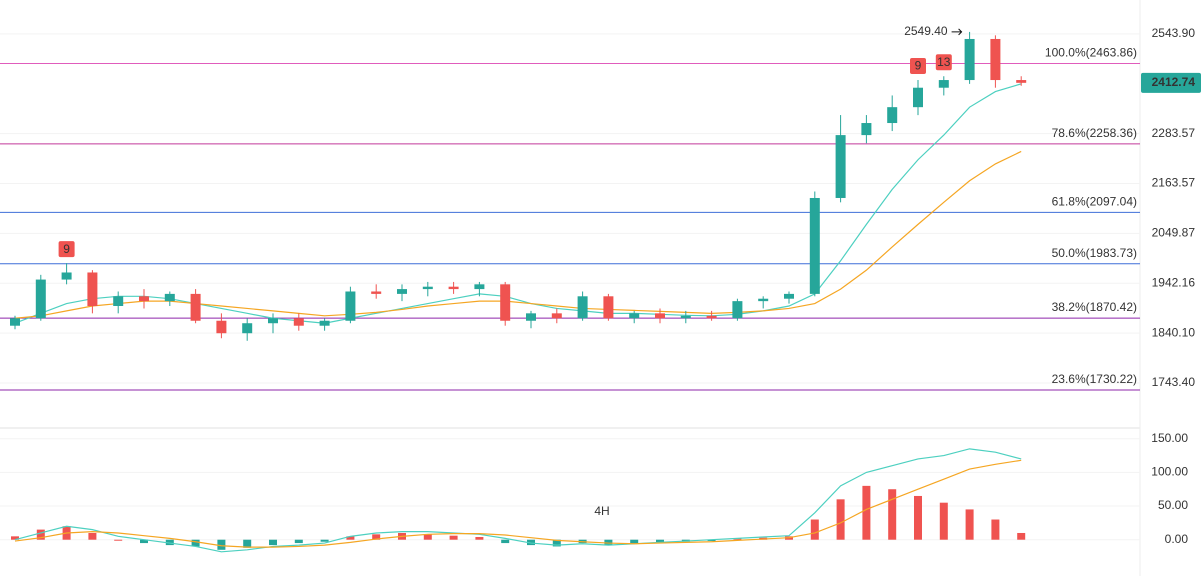 The width and height of the screenshot is (1204, 576). Describe the element at coordinates (1094, 133) in the screenshot. I see `fib-label: 78.6%(2258.36)` at that location.